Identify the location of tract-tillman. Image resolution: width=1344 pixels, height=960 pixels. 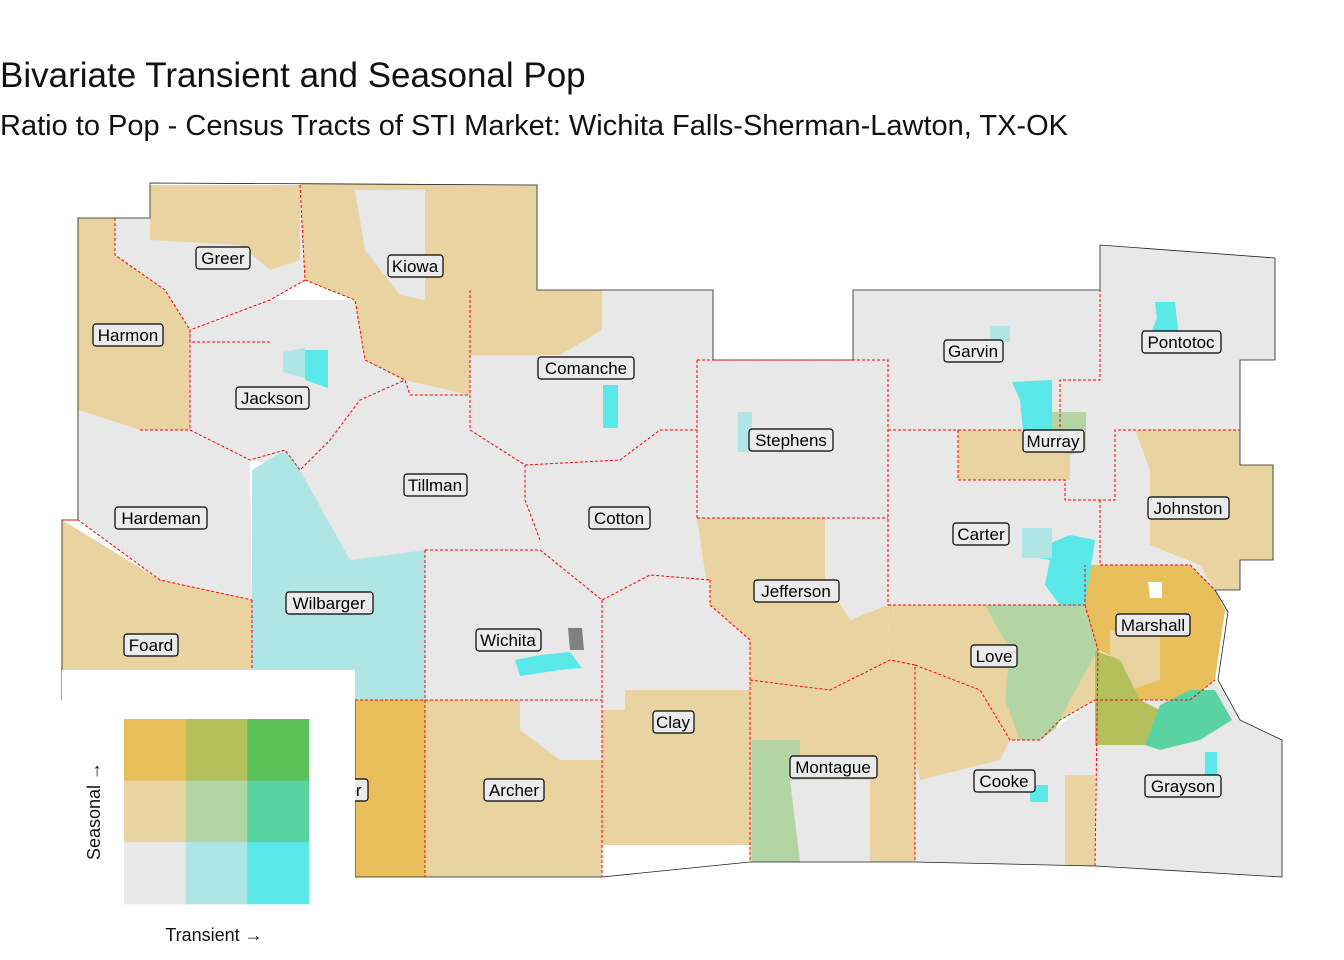
(420, 470).